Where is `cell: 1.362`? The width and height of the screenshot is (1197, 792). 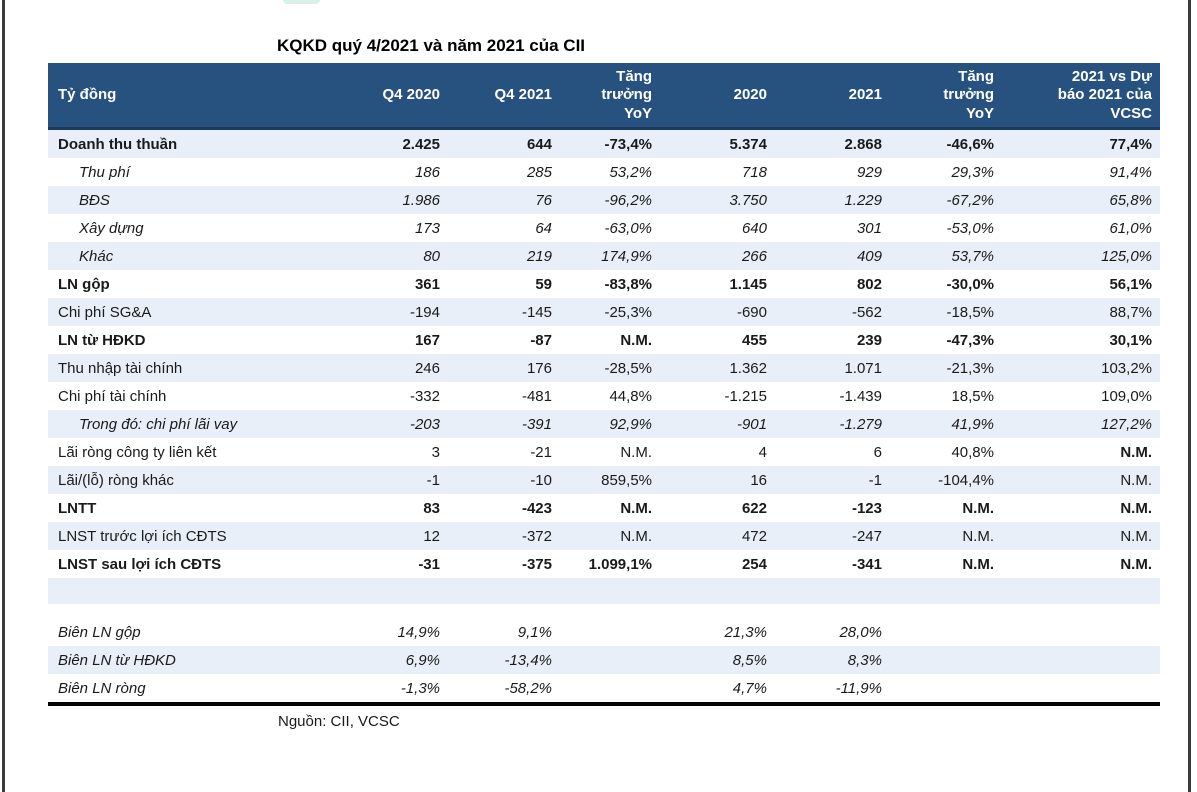
cell: 1.362 is located at coordinates (748, 368).